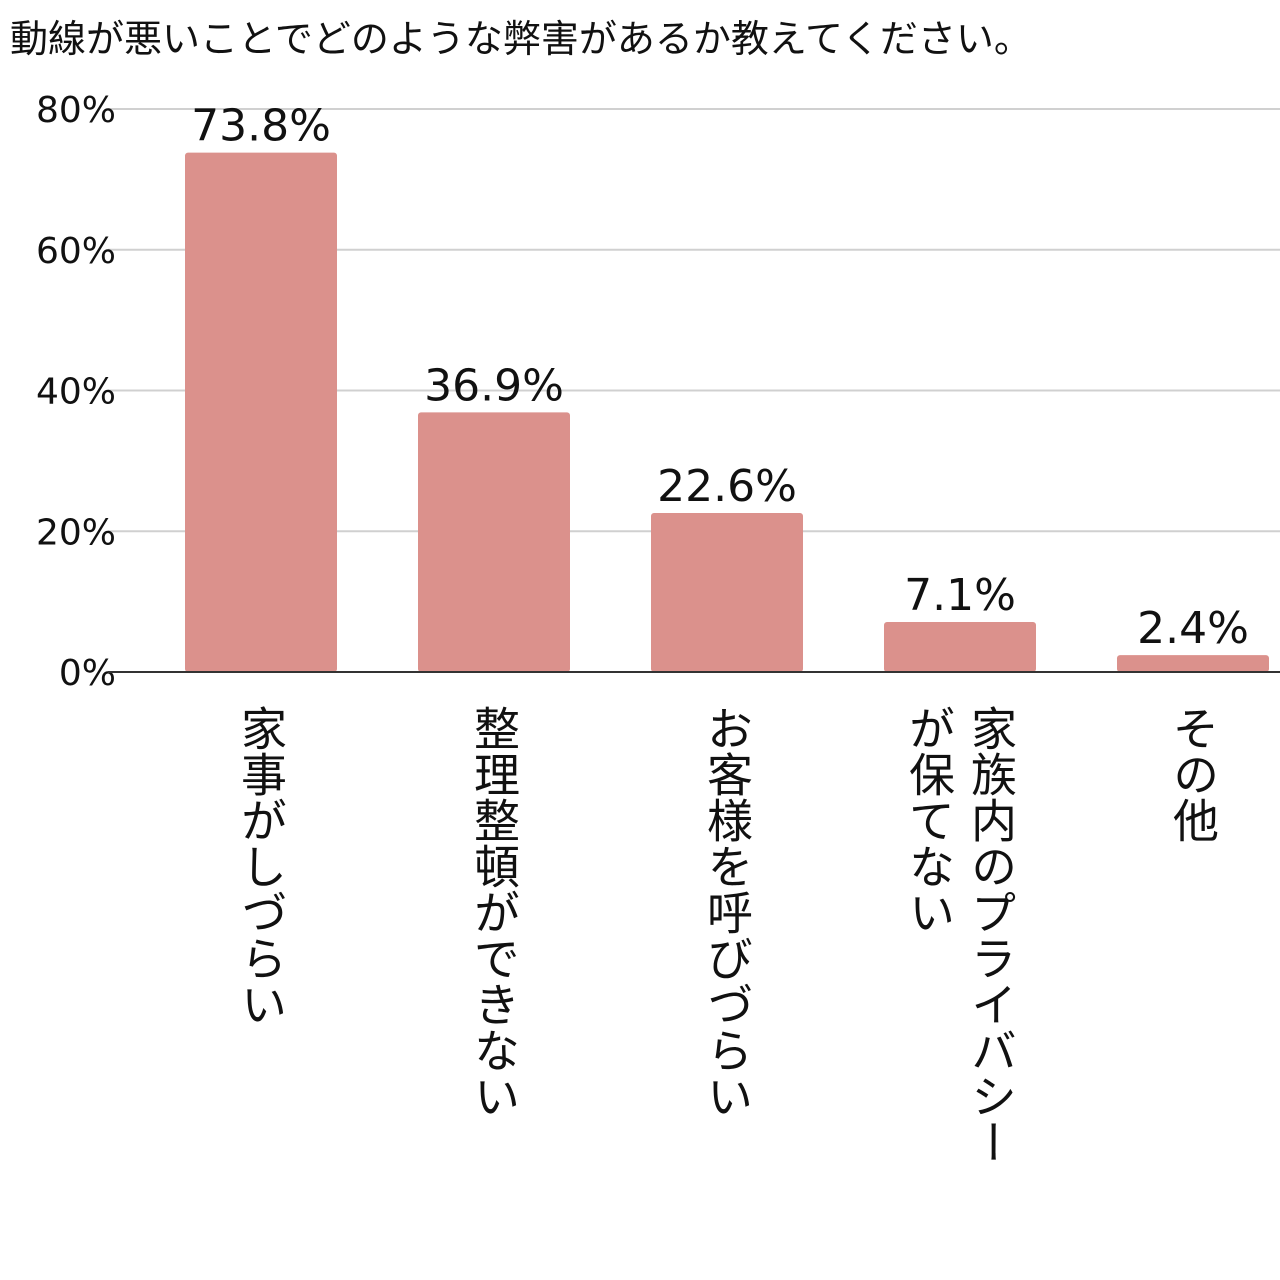 This screenshot has width=1280, height=1280. What do you see at coordinates (960, 595) in the screenshot?
I see `data-label: 7.1%` at bounding box center [960, 595].